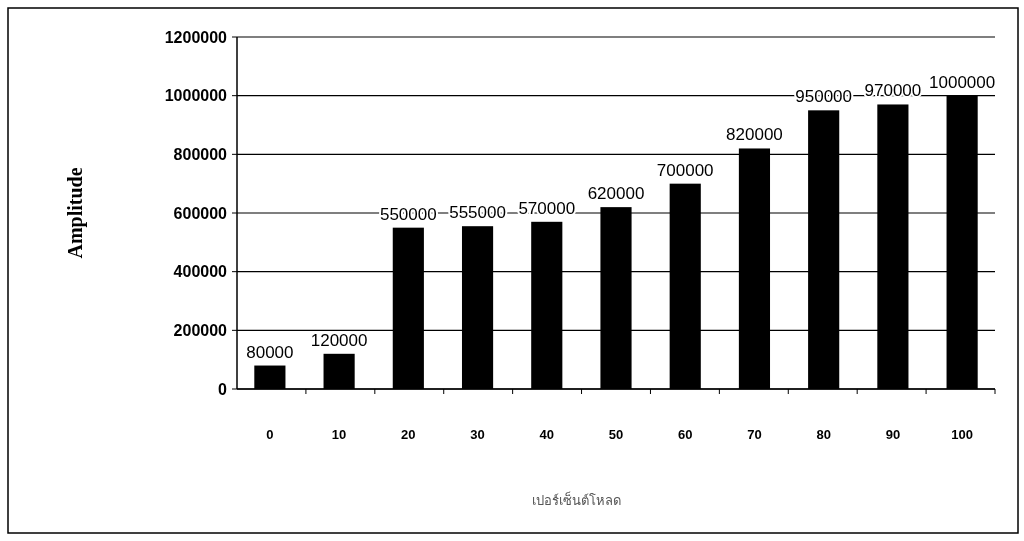 The width and height of the screenshot is (1024, 541). What do you see at coordinates (547, 434) in the screenshot?
I see `x-tick-label: 40` at bounding box center [547, 434].